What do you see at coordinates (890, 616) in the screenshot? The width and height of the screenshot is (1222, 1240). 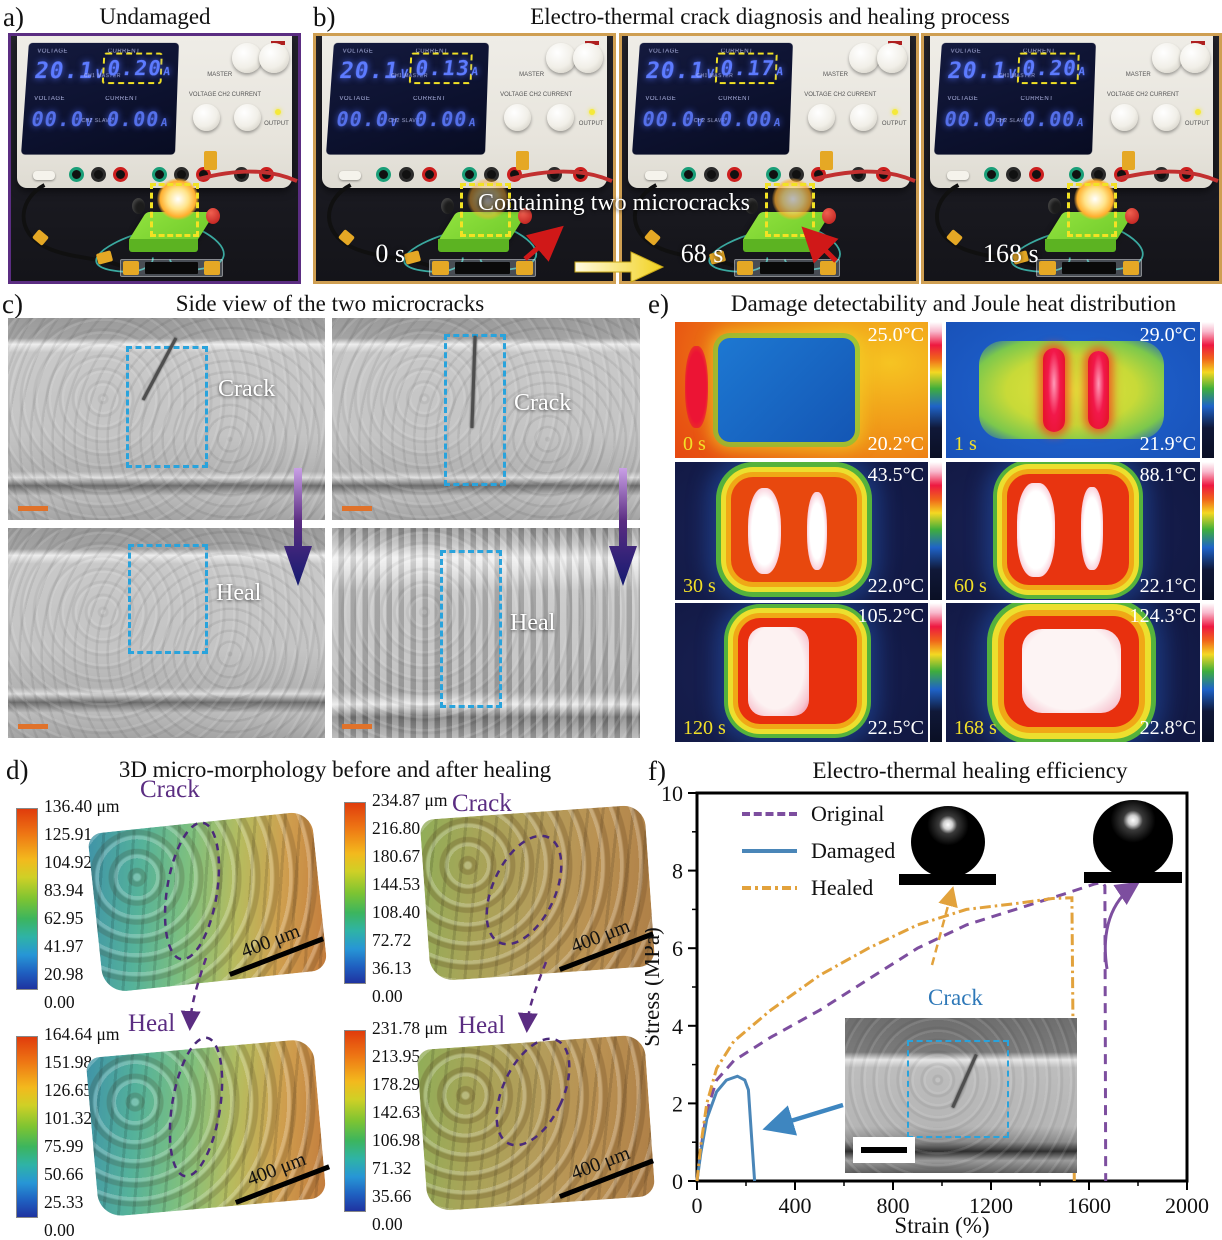 I see `temperature-max: 105.2°C` at bounding box center [890, 616].